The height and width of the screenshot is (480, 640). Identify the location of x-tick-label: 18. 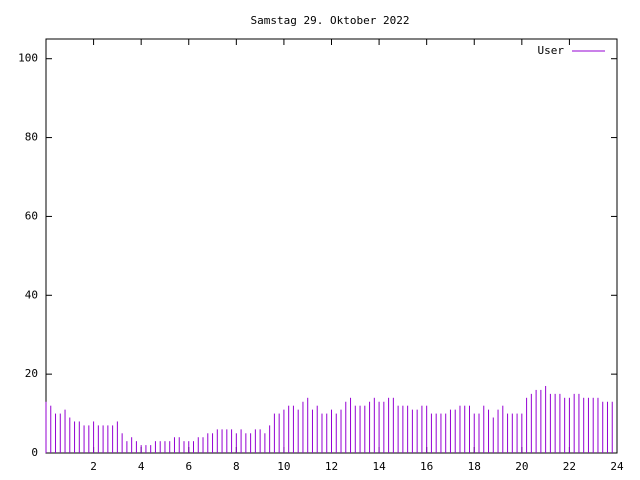
(474, 466).